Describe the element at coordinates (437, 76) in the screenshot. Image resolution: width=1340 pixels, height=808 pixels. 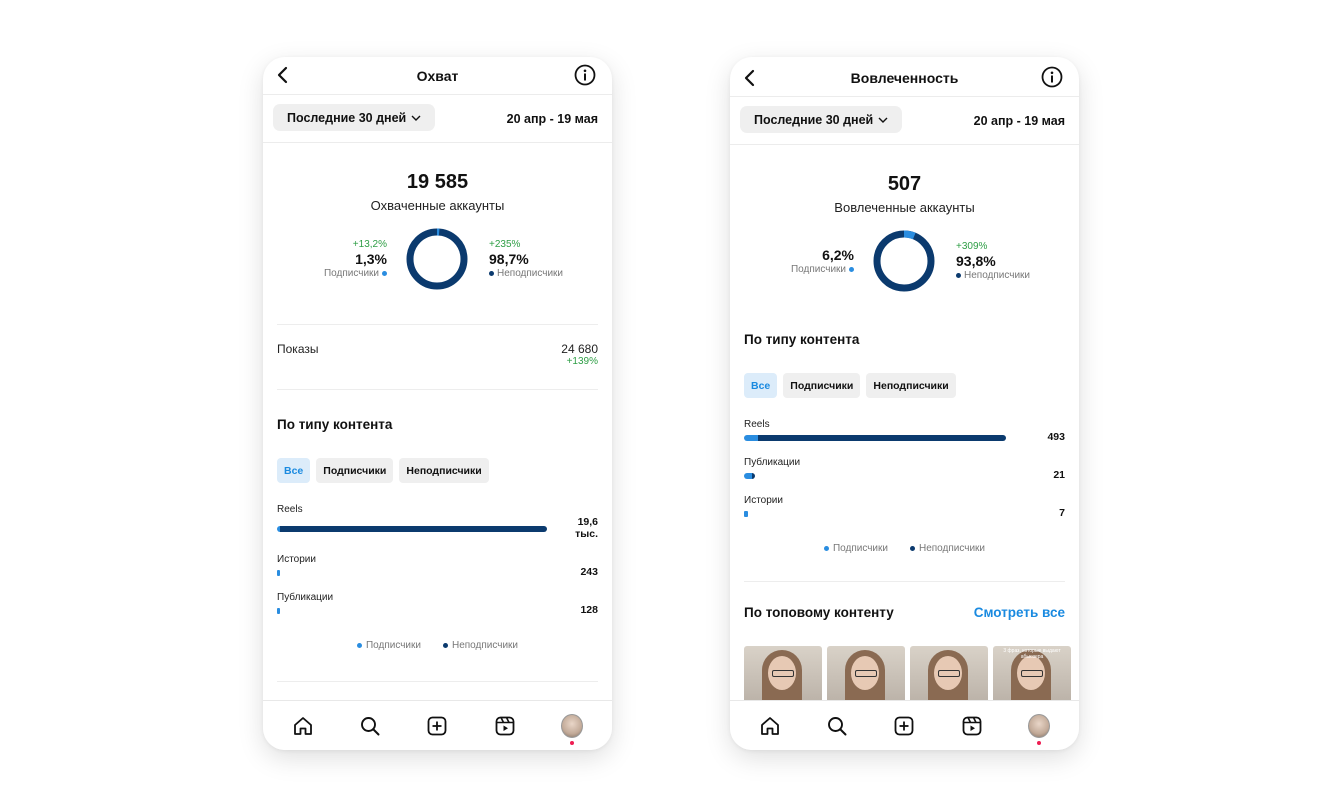
I see `page-title: Охват` at that location.